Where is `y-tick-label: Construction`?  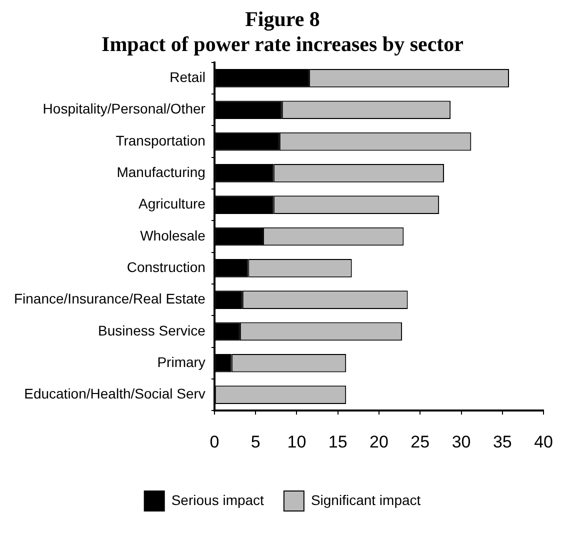
y-tick-label: Construction is located at coordinates (166, 267).